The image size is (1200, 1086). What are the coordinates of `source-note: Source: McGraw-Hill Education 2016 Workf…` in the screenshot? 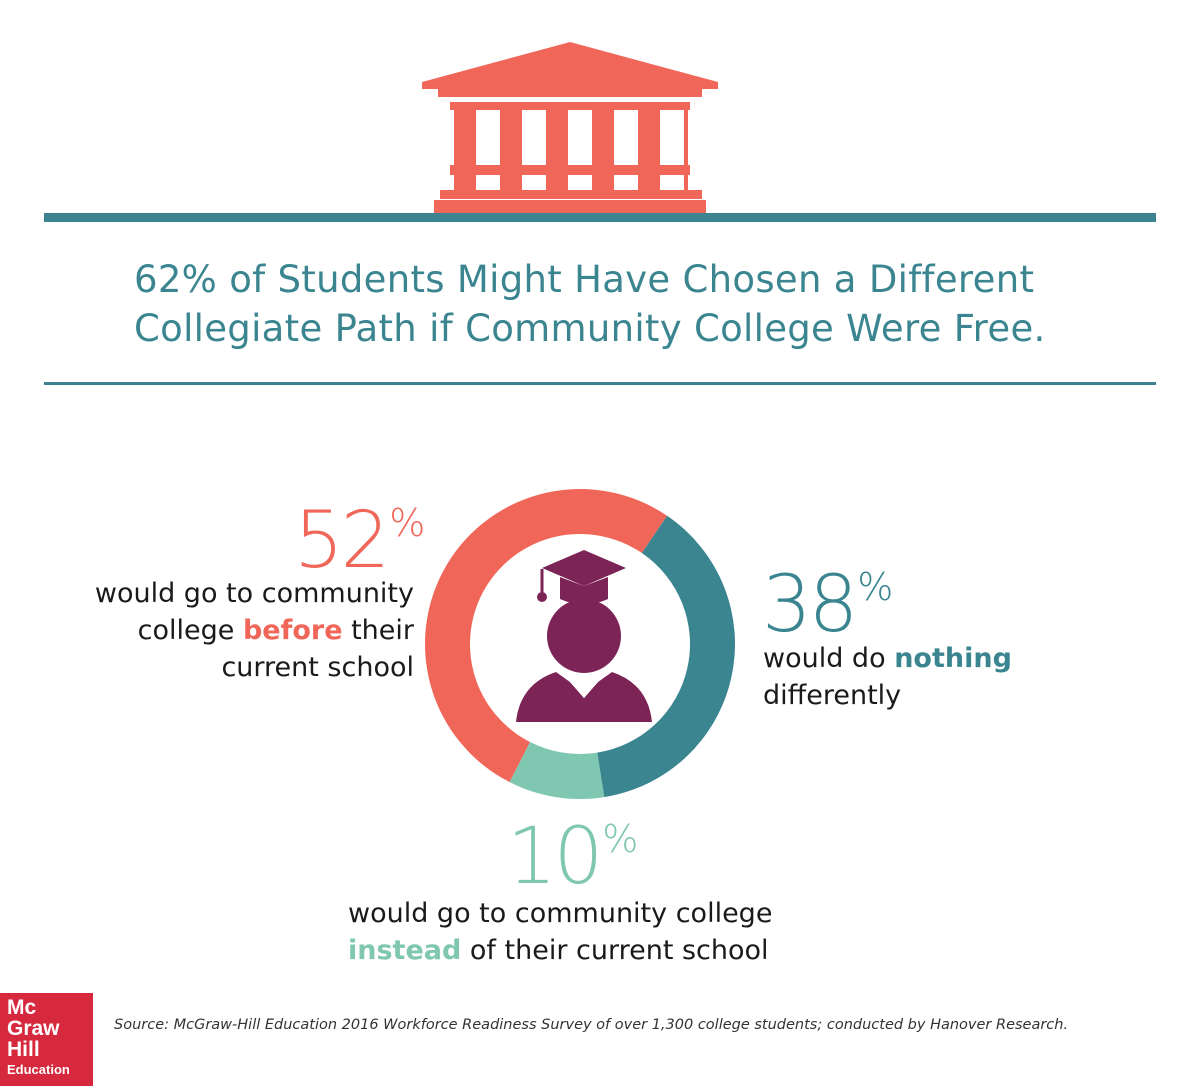 It's located at (591, 1025).